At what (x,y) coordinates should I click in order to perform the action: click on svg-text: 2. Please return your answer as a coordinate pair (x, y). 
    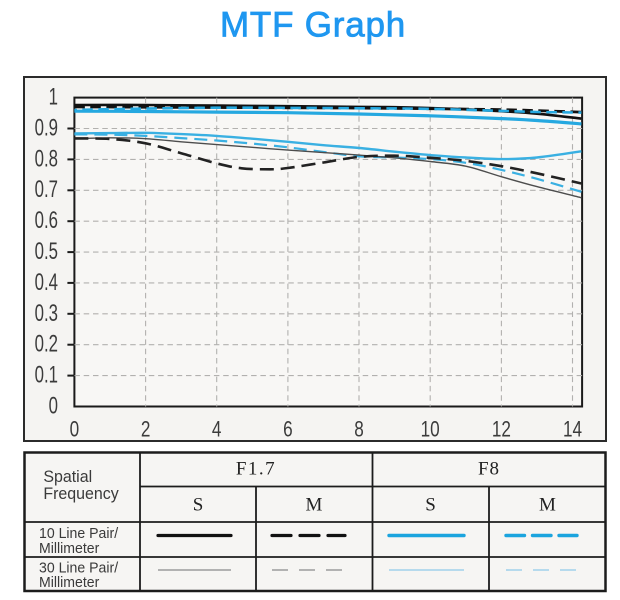
    Looking at the image, I should click on (146, 430).